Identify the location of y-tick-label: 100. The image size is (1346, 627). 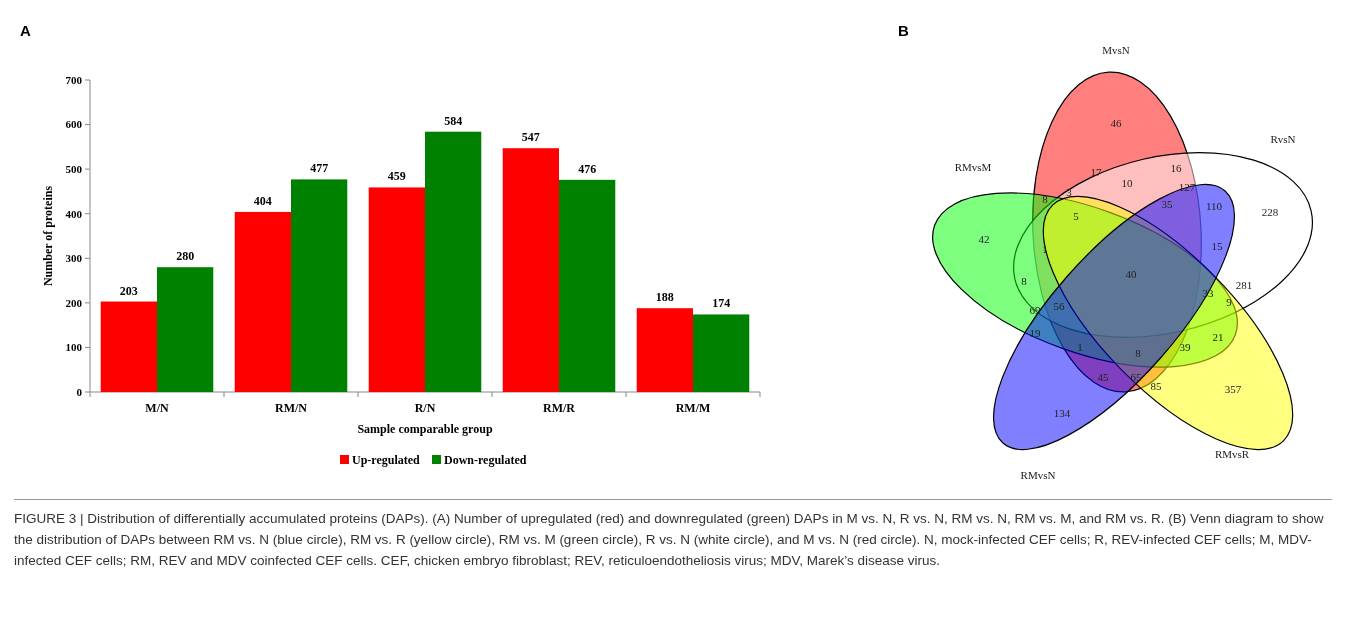
(74, 347).